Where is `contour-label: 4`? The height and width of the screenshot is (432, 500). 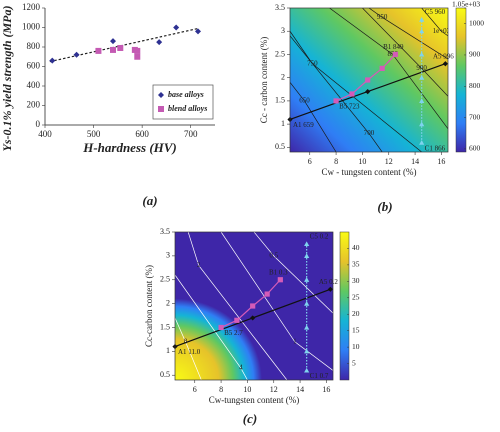 contour-label: 4 is located at coordinates (241, 368).